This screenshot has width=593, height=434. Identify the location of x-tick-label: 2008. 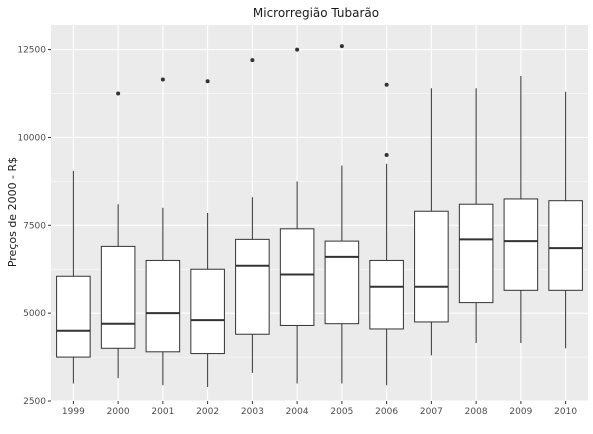
(476, 412).